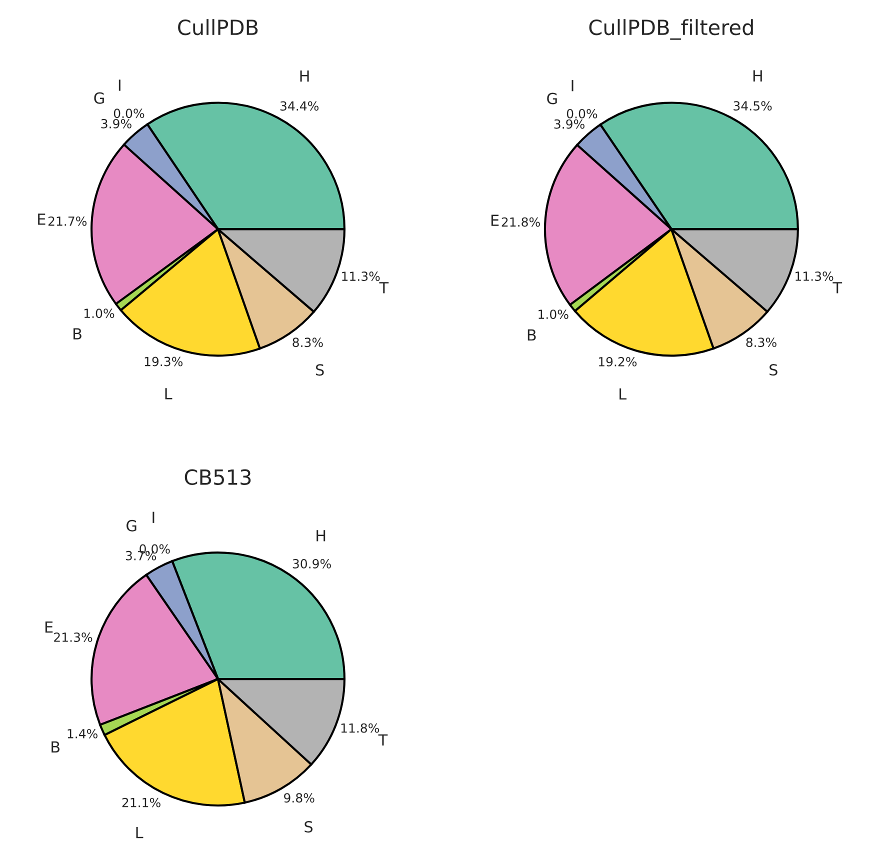 The height and width of the screenshot is (865, 872). I want to click on data-label: 21.7%, so click(67, 221).